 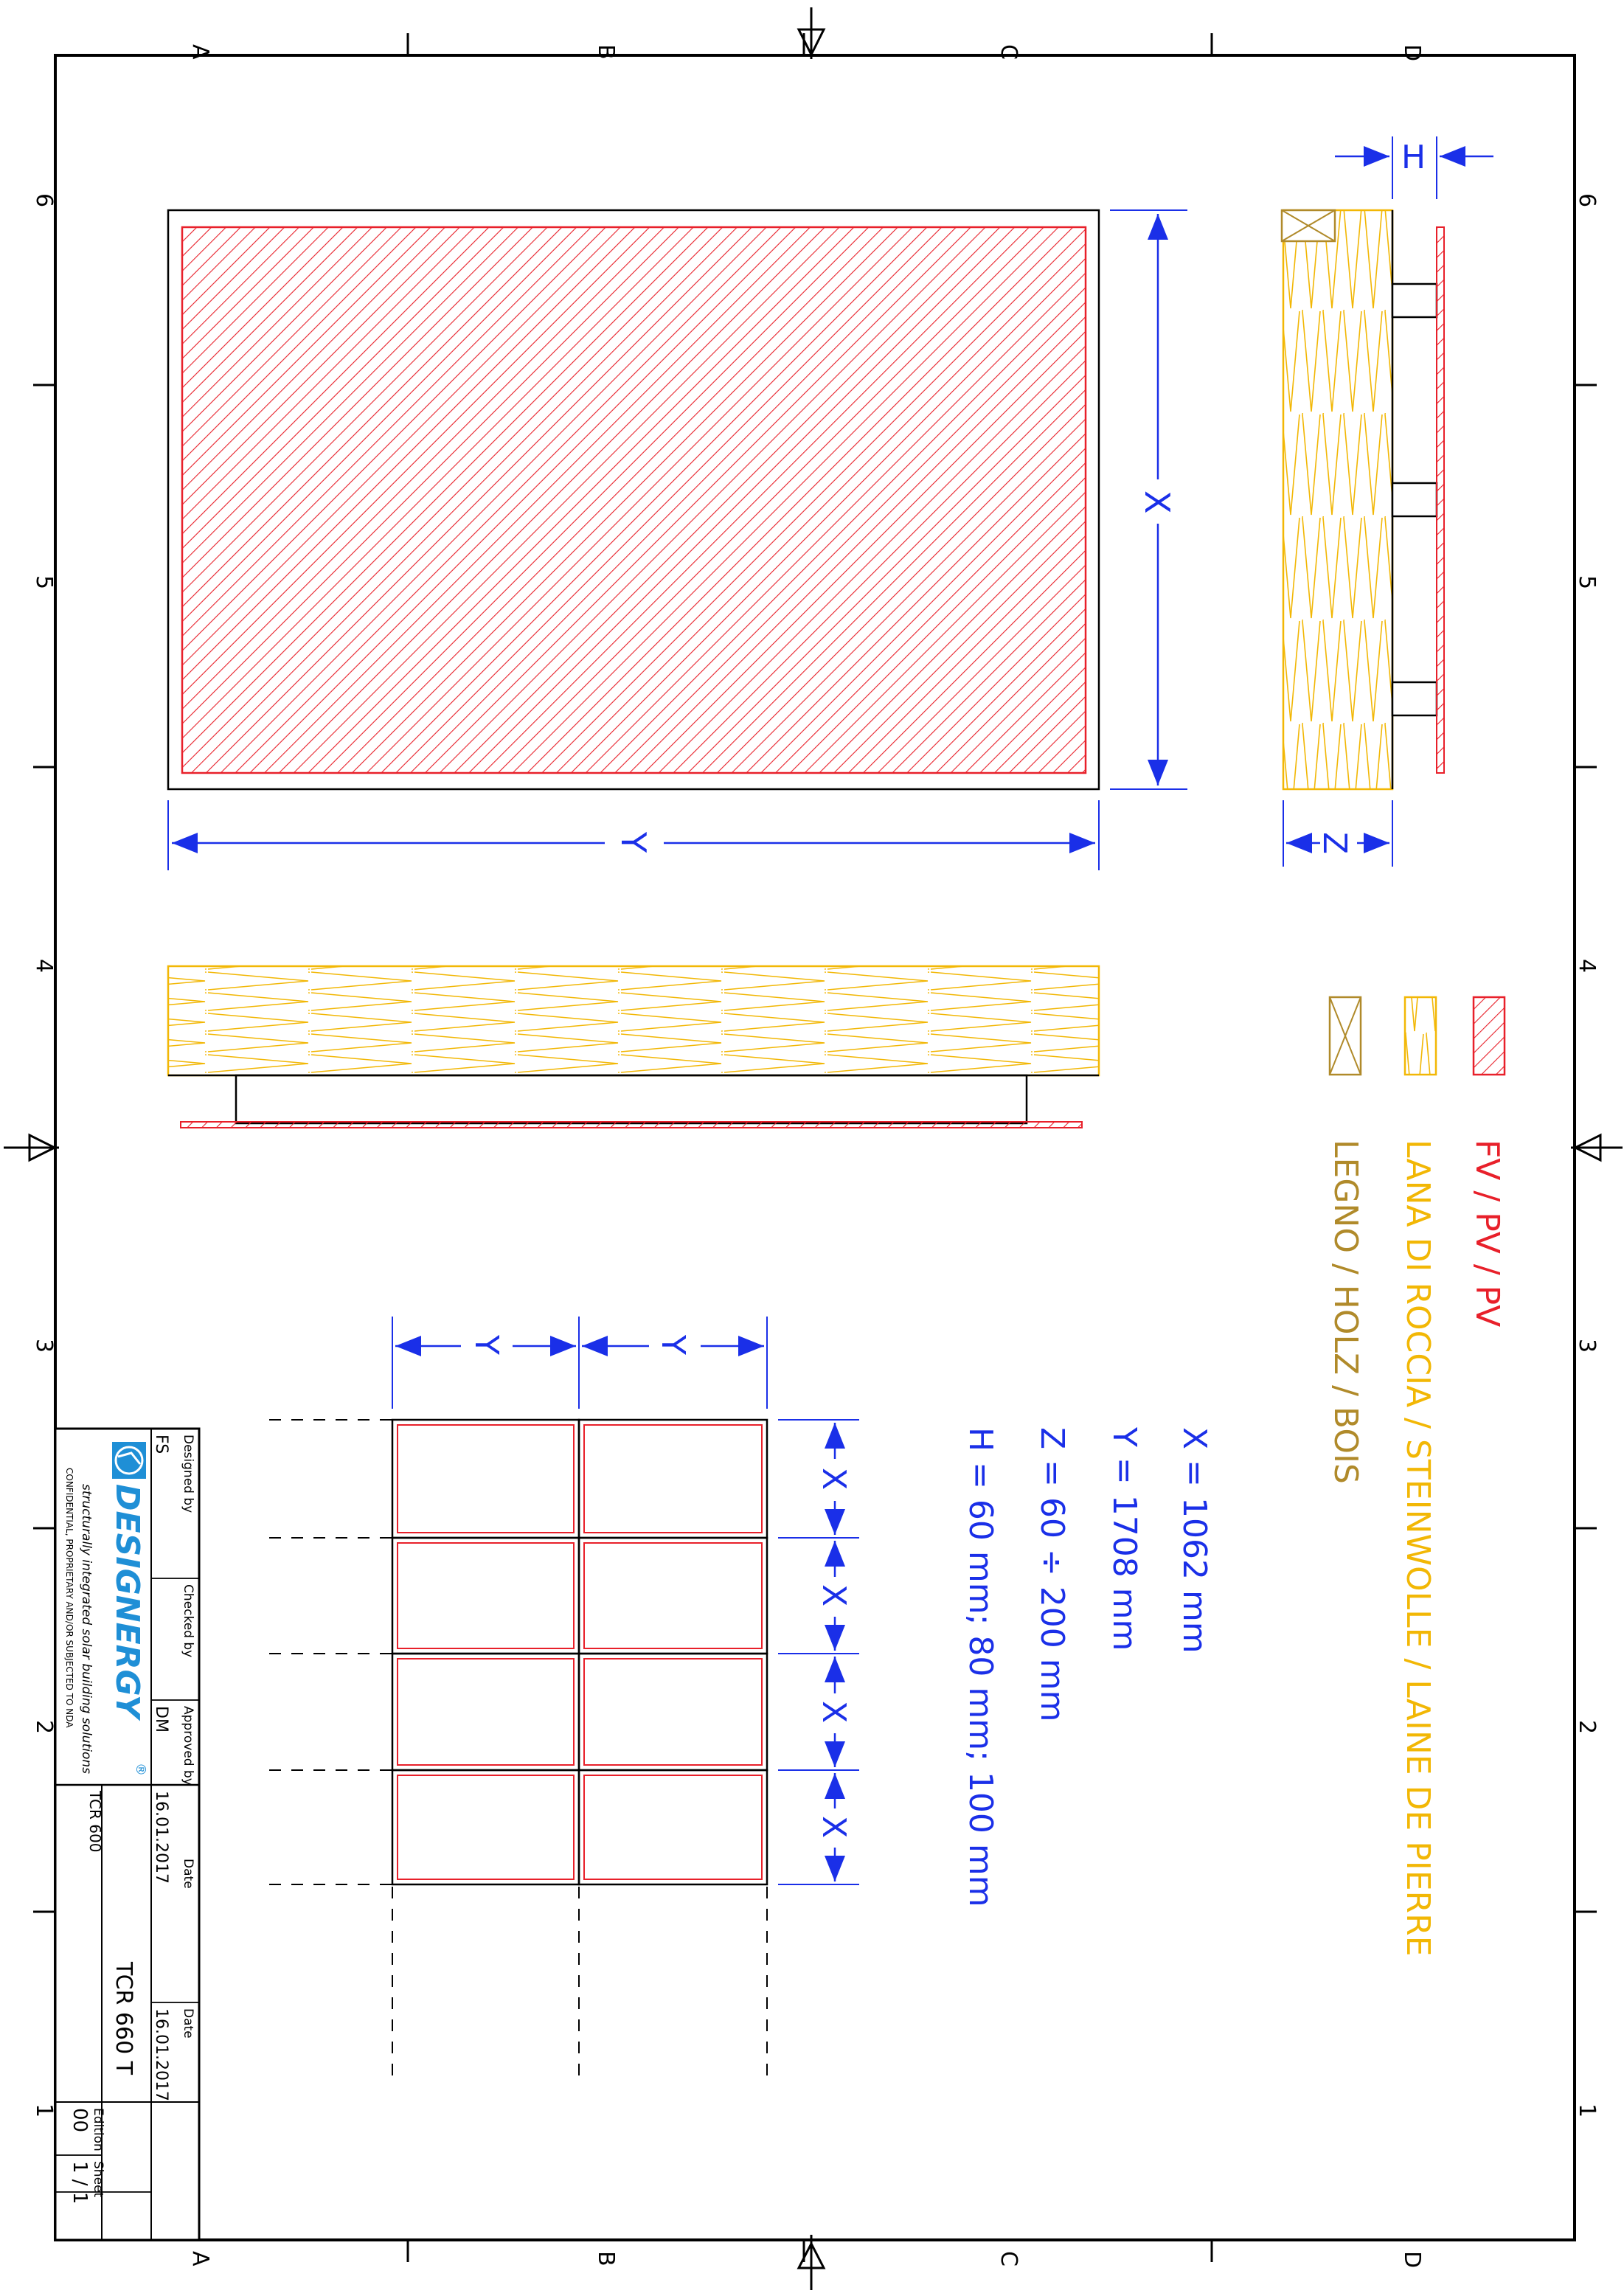 What do you see at coordinates (44, 1346) in the screenshot?
I see `zone-number-3-left: 3` at bounding box center [44, 1346].